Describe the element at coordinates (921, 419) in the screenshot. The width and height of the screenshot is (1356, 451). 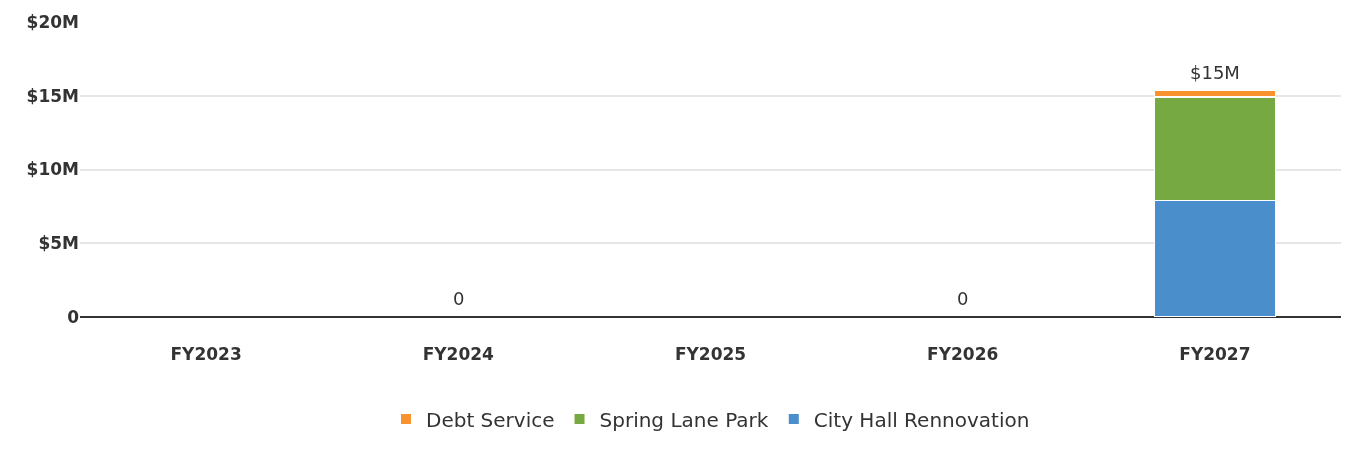
I see `legend-label: City Hall Rennovation` at that location.